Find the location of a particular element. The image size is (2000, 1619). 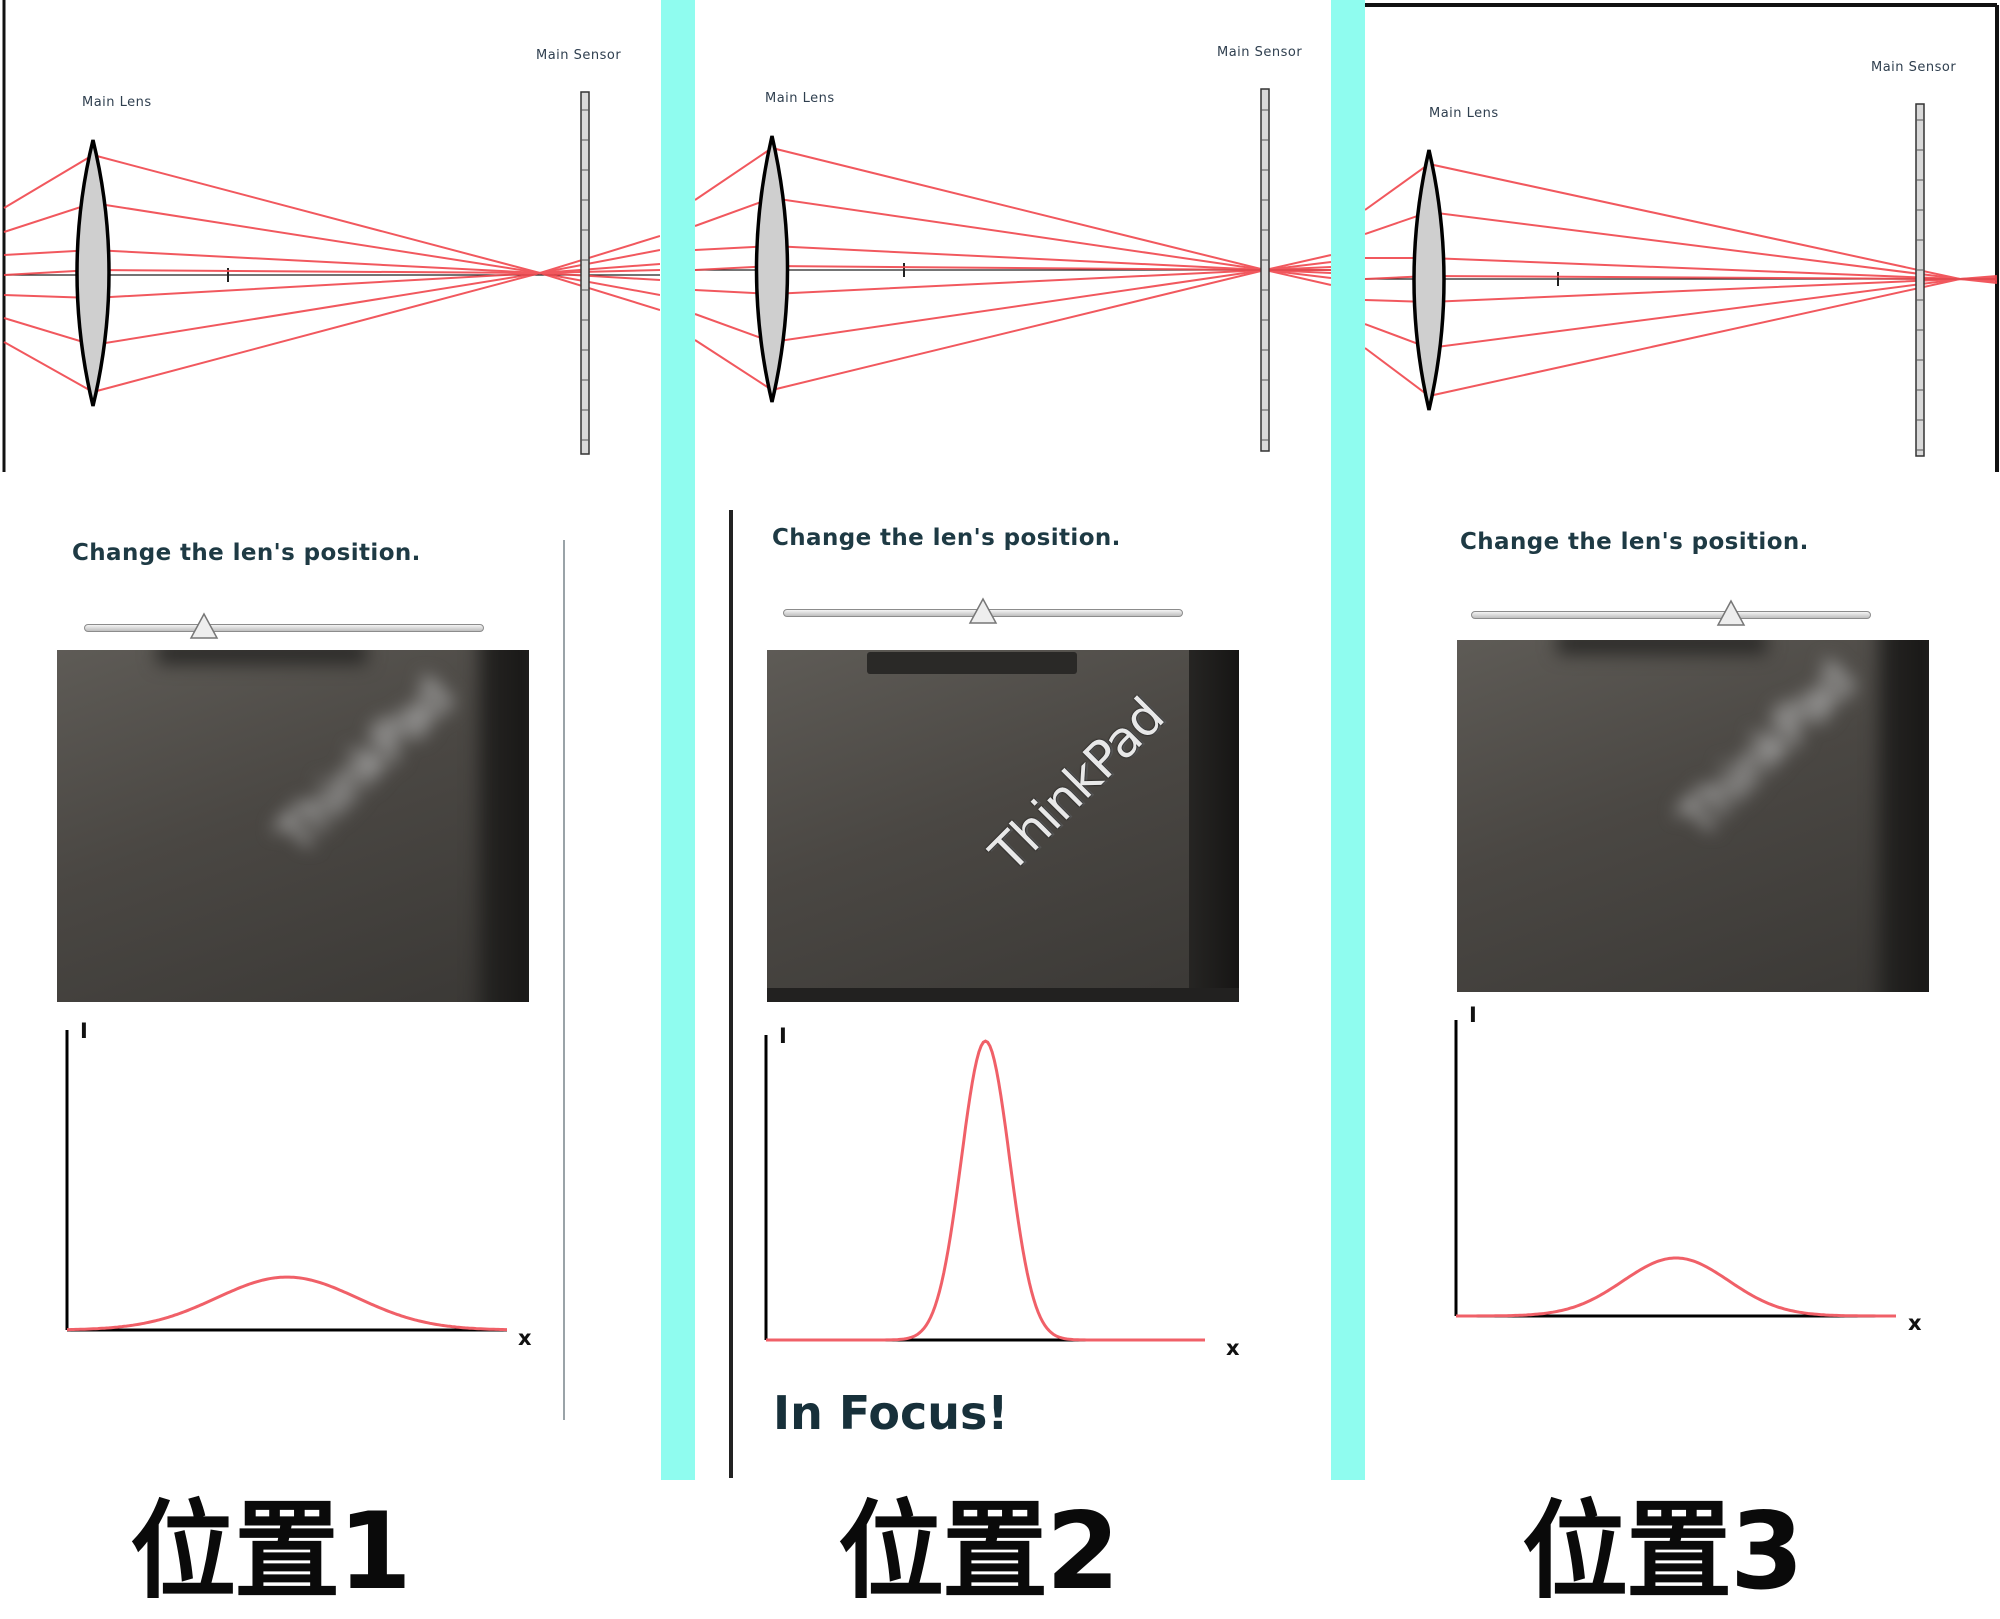

position-label-3: 位置3 is located at coordinates (1663, 1551).